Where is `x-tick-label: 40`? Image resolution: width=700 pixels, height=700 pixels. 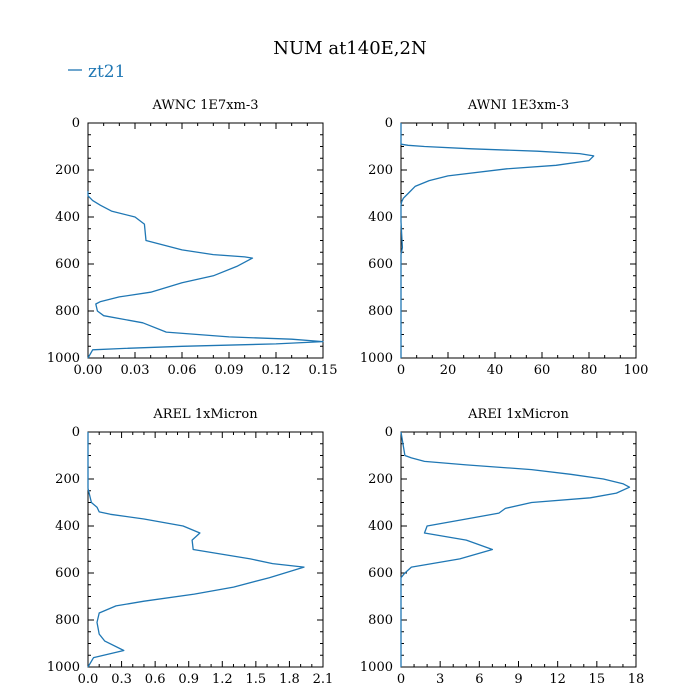
x-tick-label: 40 is located at coordinates (495, 370).